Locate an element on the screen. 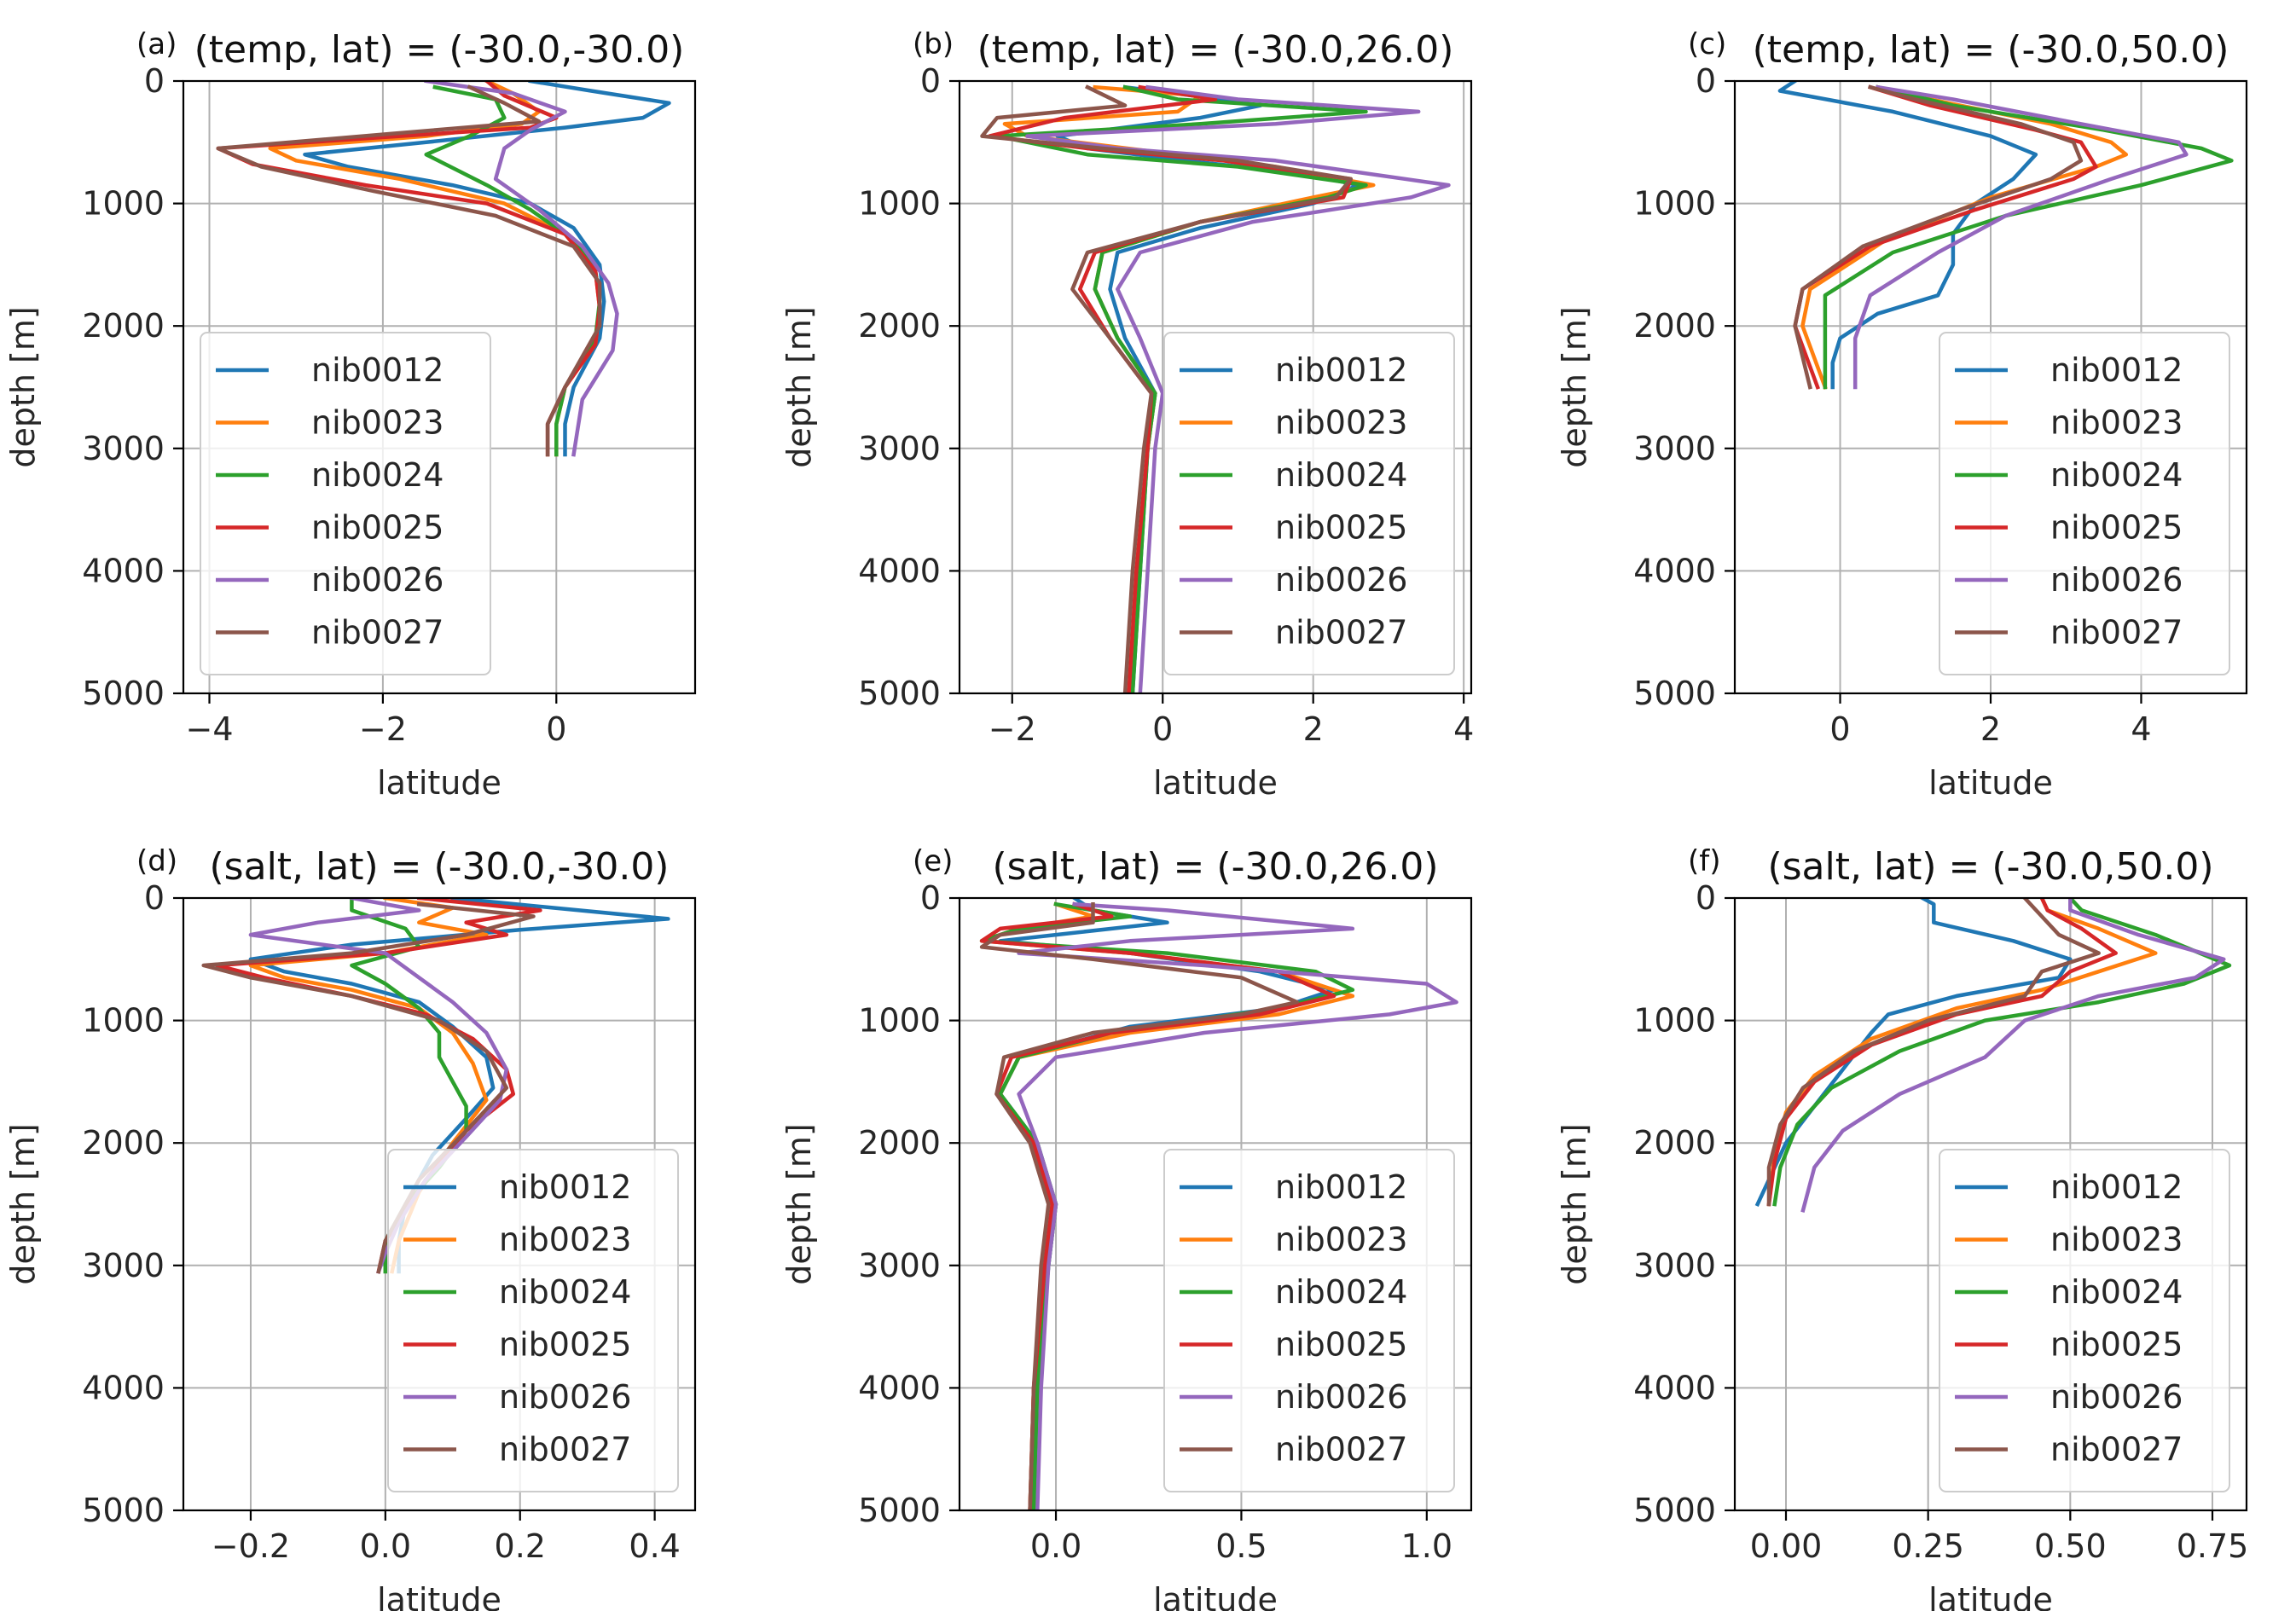 Image resolution: width=2296 pixels, height=1611 pixels. x-tick-label: 1.0 is located at coordinates (1426, 1546).